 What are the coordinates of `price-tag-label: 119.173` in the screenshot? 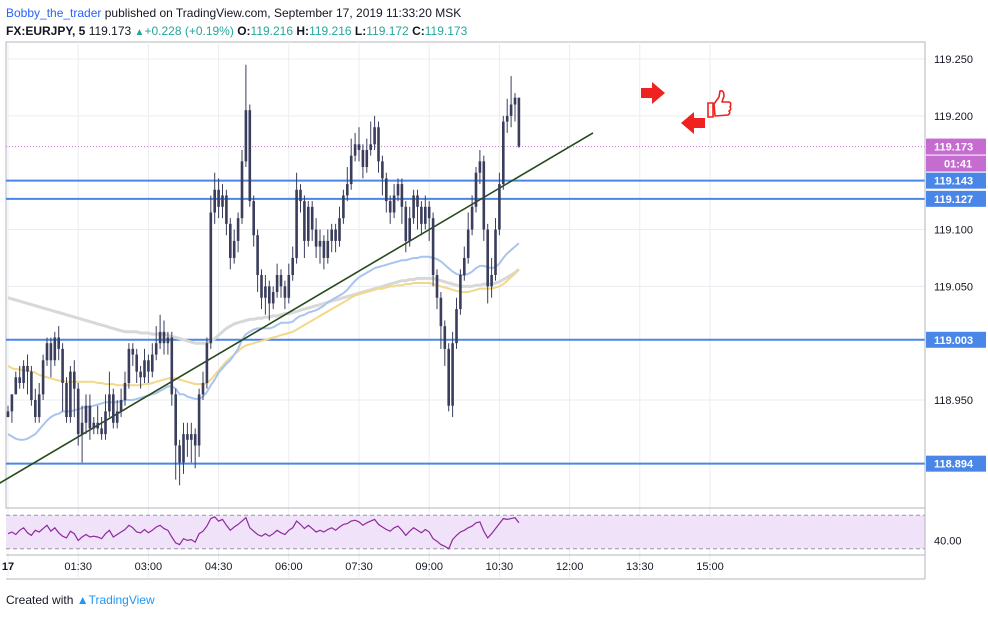 It's located at (953, 148).